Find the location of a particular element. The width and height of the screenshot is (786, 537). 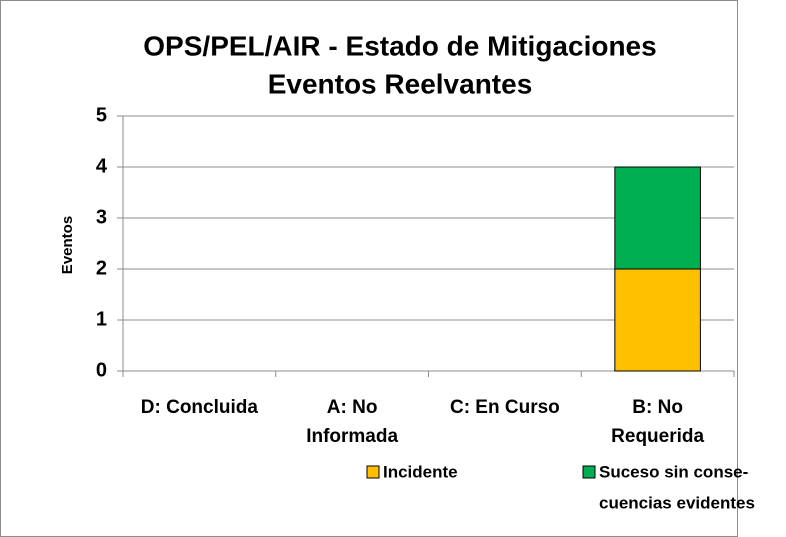

chart-title: Eventos Reelvantes is located at coordinates (400, 83).